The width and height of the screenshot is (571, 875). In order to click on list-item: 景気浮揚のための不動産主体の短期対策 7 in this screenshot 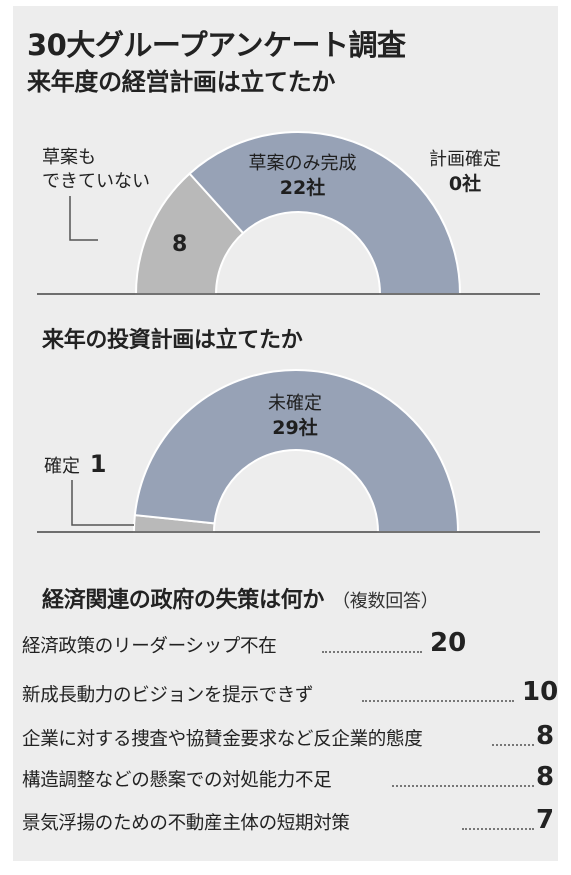, I will do `click(288, 822)`.